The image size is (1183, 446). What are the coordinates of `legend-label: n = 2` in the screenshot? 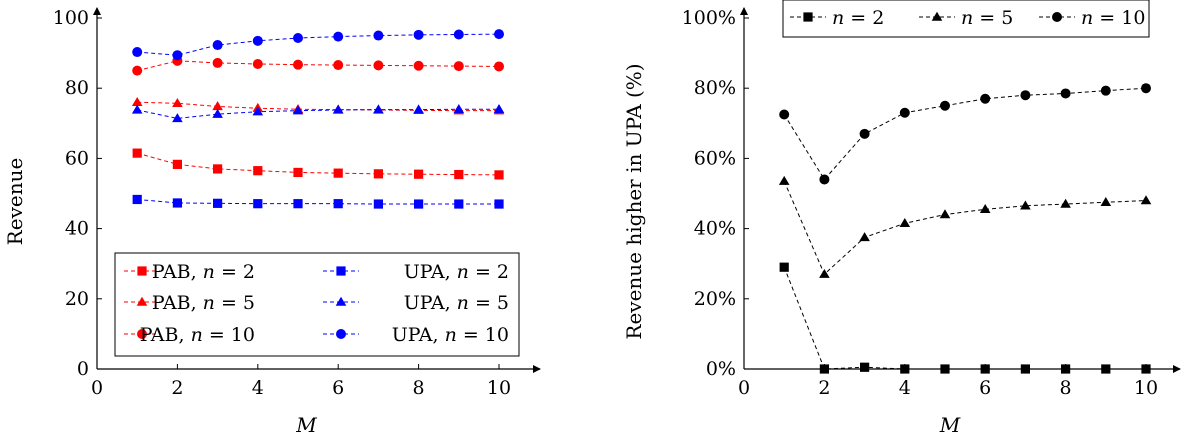 It's located at (858, 18).